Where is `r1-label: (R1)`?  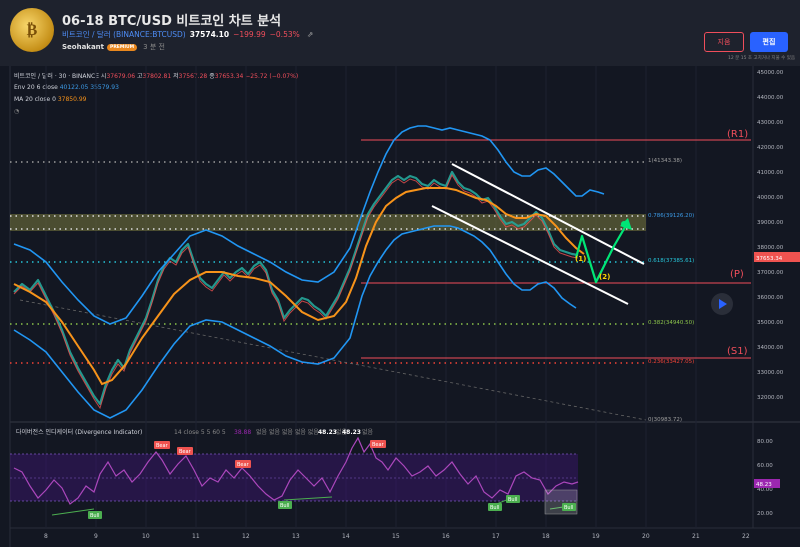
r1-label: (R1) is located at coordinates (737, 134).